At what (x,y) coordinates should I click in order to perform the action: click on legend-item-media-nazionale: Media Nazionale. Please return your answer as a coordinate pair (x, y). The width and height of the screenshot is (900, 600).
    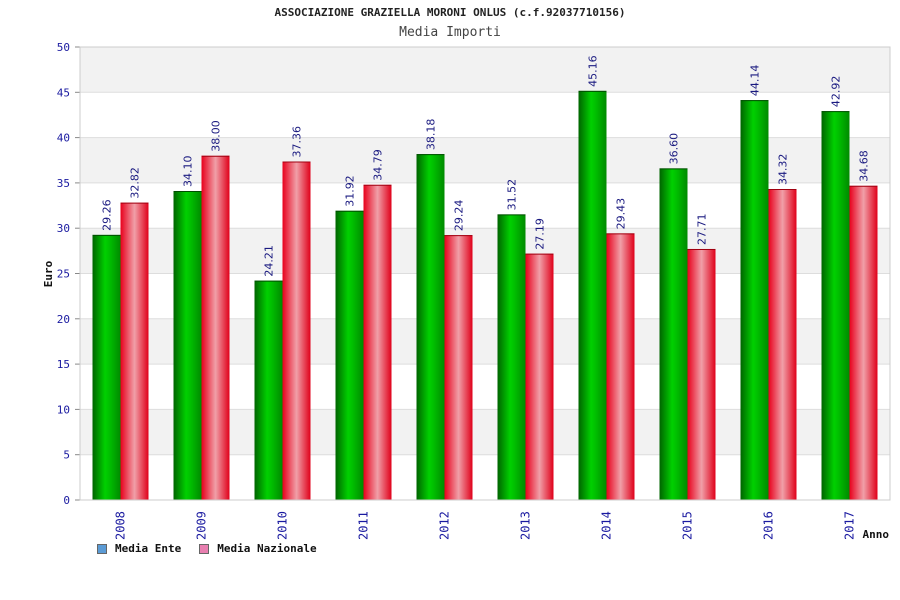
    Looking at the image, I should click on (258, 548).